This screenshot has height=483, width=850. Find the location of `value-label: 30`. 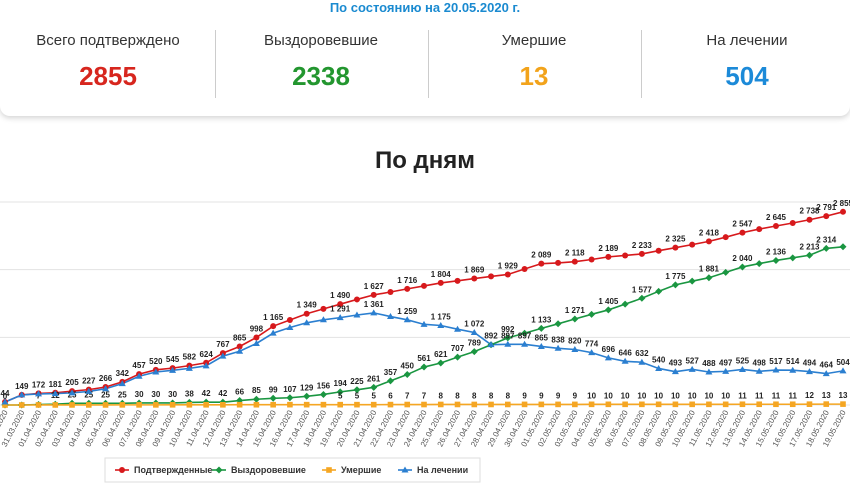

value-label: 30 is located at coordinates (155, 394).